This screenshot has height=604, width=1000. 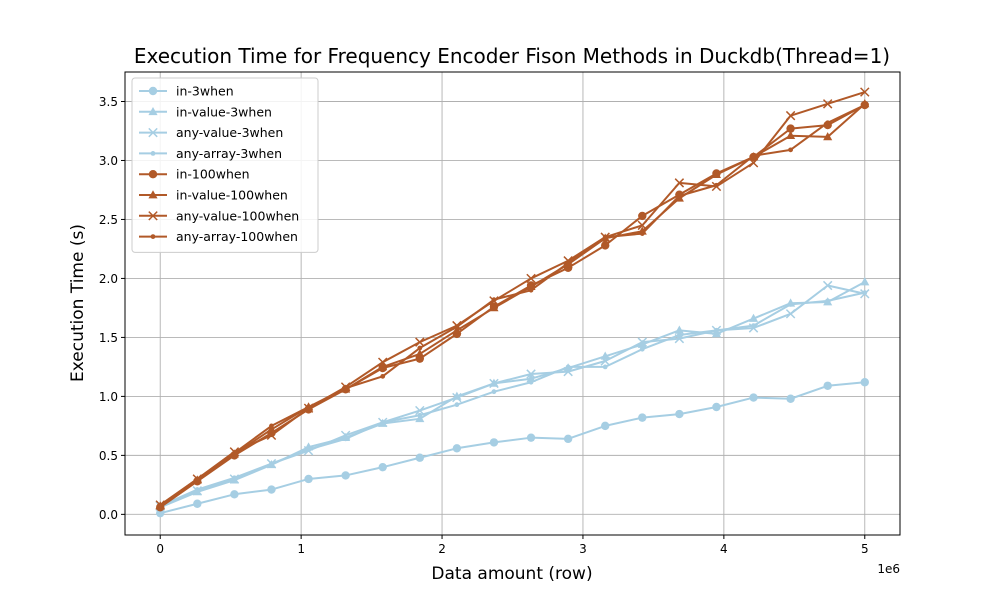 What do you see at coordinates (108, 338) in the screenshot?
I see `y-tick-label: 1.5` at bounding box center [108, 338].